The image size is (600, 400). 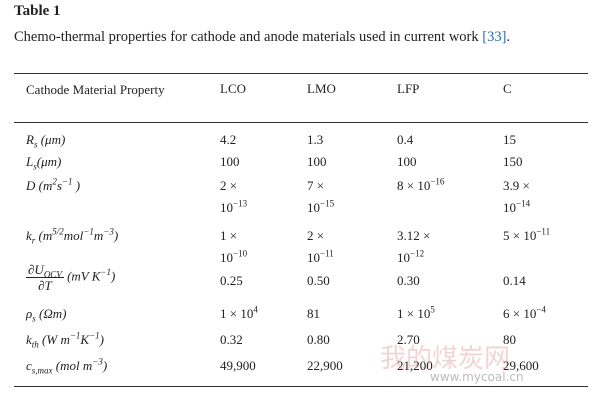 I want to click on table-cell: 150, so click(x=513, y=162).